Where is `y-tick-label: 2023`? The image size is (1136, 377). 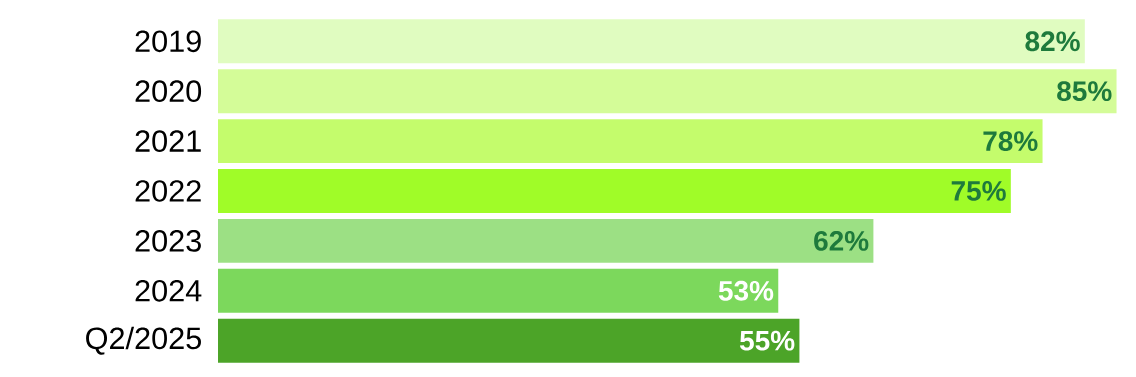 y-tick-label: 2023 is located at coordinates (168, 241).